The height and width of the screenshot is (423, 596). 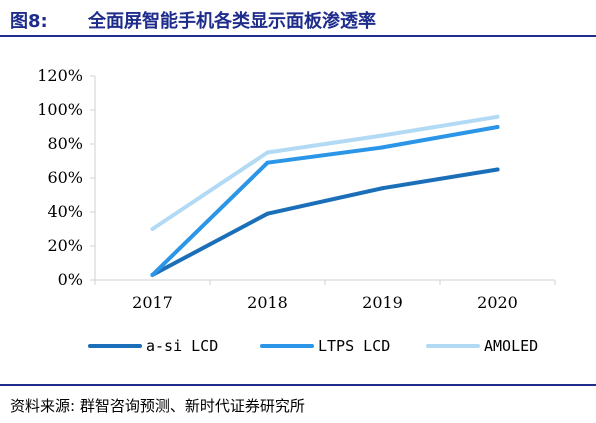 What do you see at coordinates (313, 346) in the screenshot?
I see `legend: a-si LCD LTPS LCD AMOLED` at bounding box center [313, 346].